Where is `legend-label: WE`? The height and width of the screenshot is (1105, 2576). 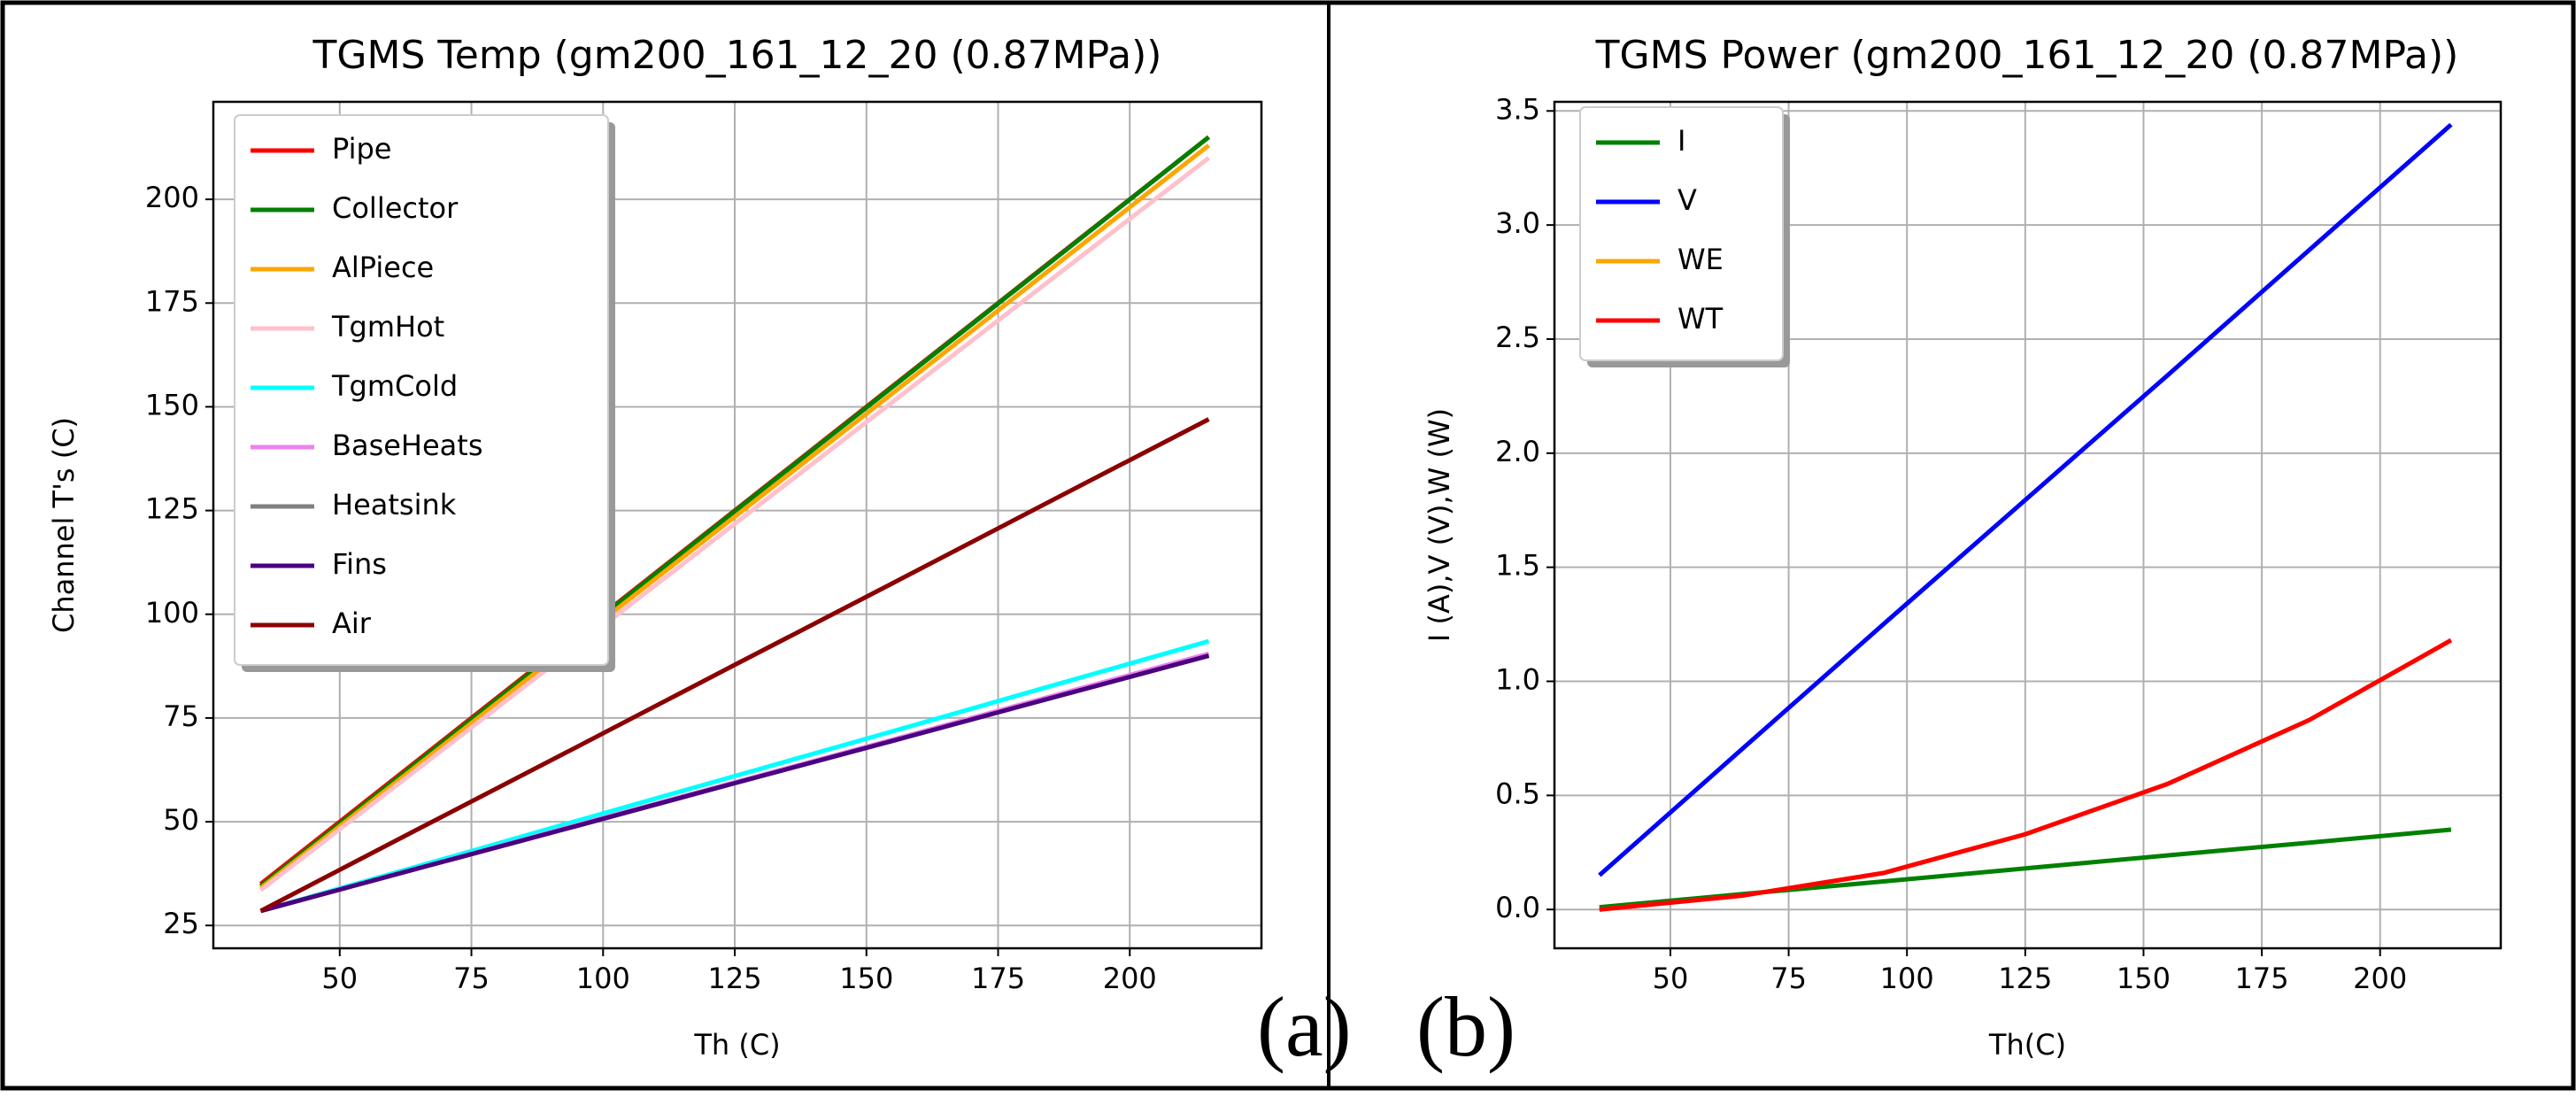
legend-label: WE is located at coordinates (1700, 259).